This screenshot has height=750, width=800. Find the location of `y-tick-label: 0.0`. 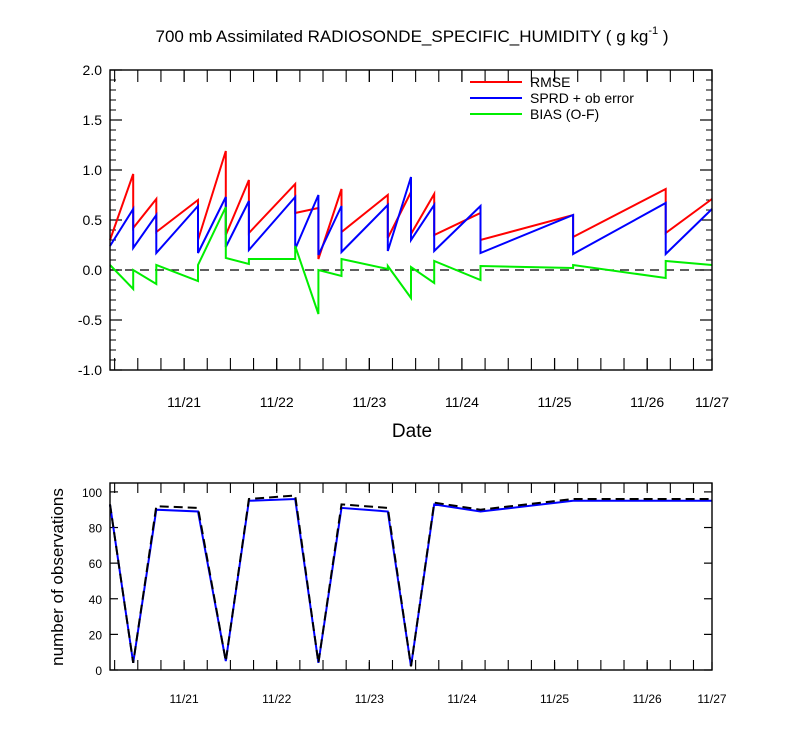

y-tick-label: 0.0 is located at coordinates (93, 270).